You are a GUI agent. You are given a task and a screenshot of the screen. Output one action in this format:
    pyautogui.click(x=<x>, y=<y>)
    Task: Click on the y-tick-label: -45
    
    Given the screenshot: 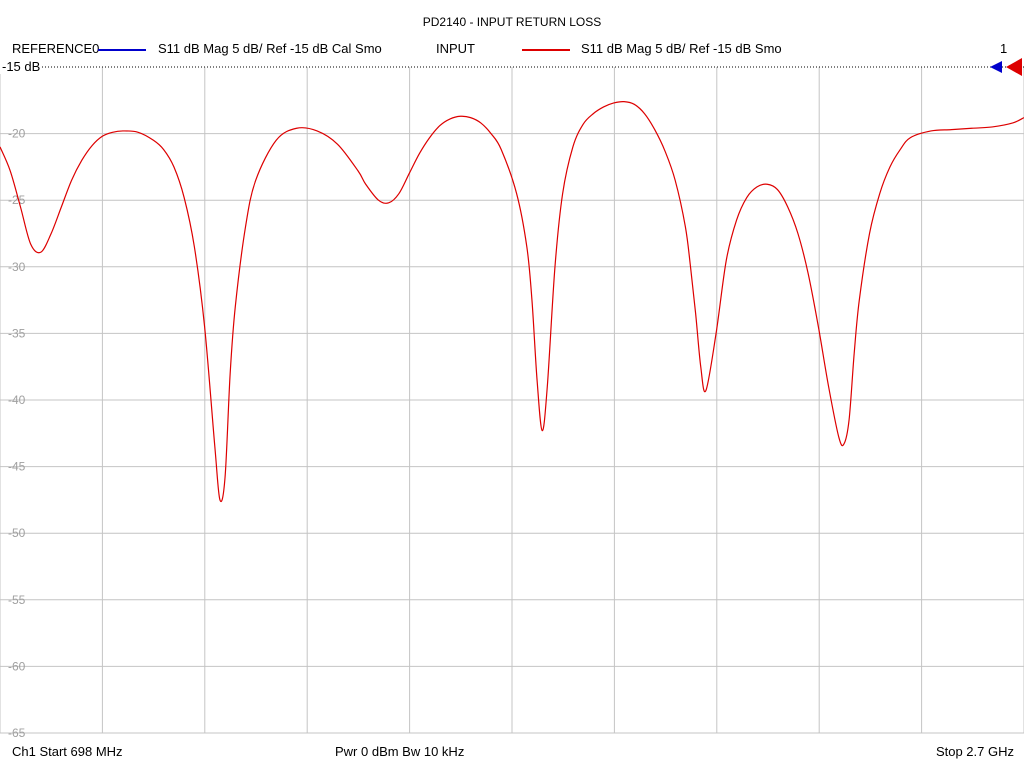 What is the action you would take?
    pyautogui.click(x=17, y=467)
    